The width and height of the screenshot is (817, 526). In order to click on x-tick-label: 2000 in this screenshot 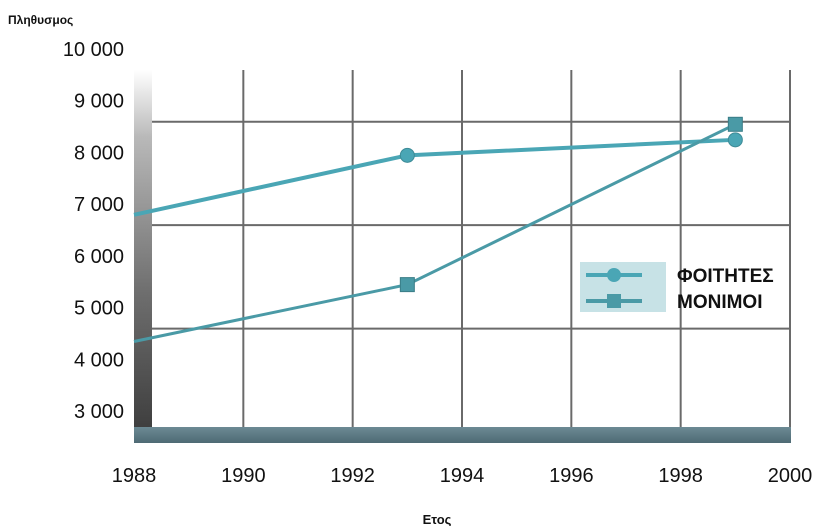, I will do `click(790, 476)`.